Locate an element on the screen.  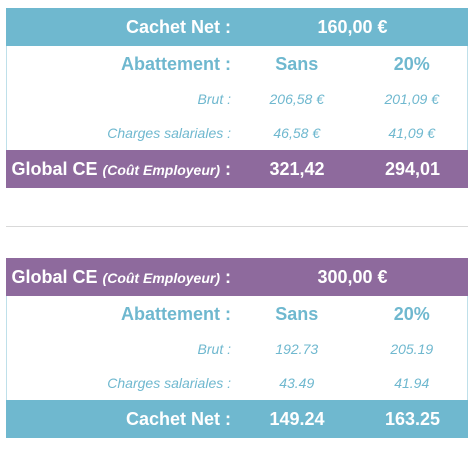
charges-20-value: 41,09 € is located at coordinates (412, 133).